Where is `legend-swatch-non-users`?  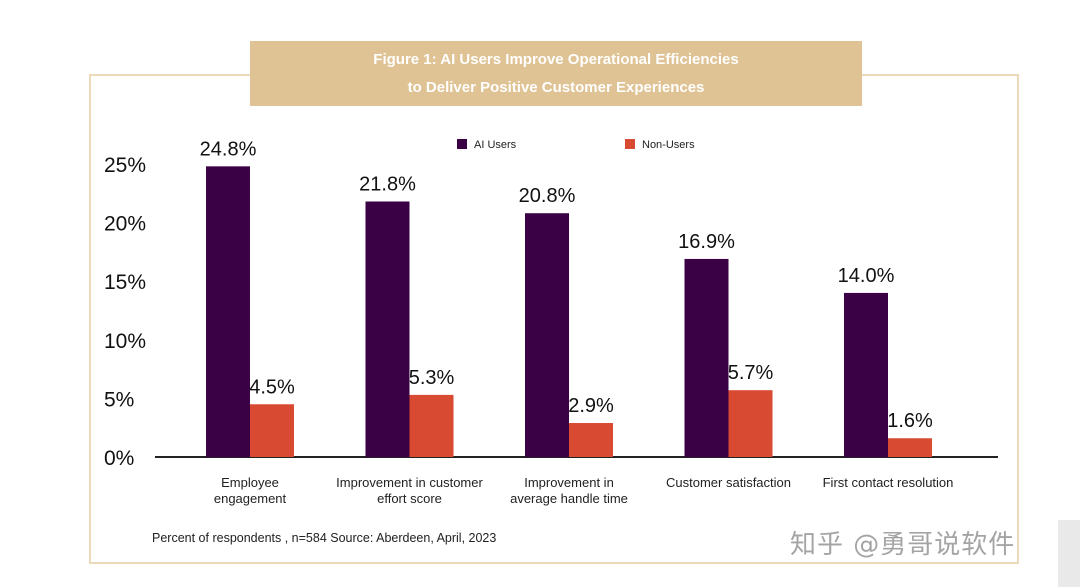 legend-swatch-non-users is located at coordinates (630, 144).